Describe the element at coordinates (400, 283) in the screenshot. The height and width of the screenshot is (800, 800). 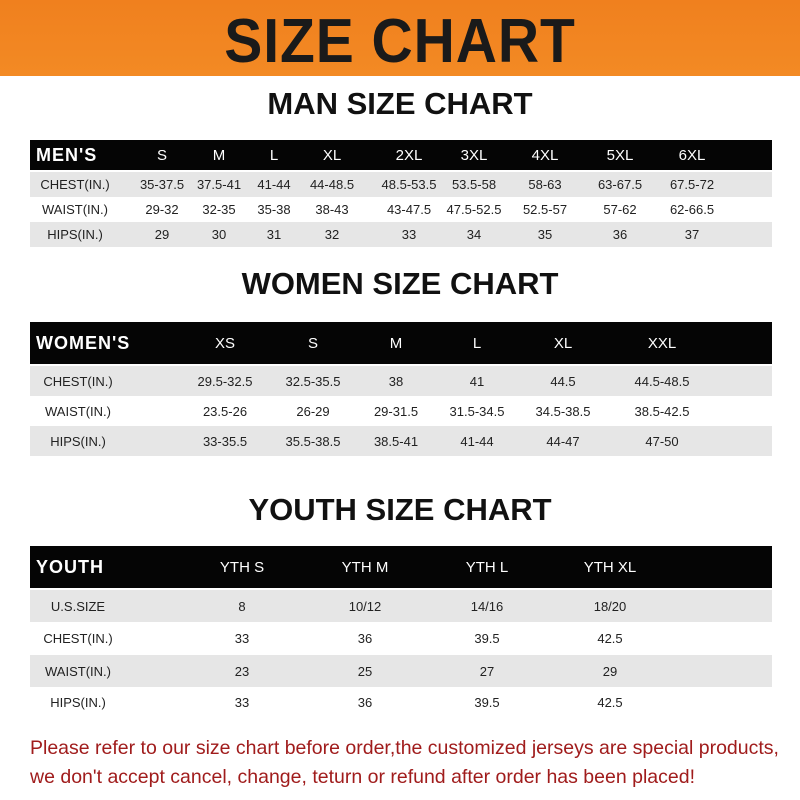
I see `women-title: WOMEN SIZE CHART` at that location.